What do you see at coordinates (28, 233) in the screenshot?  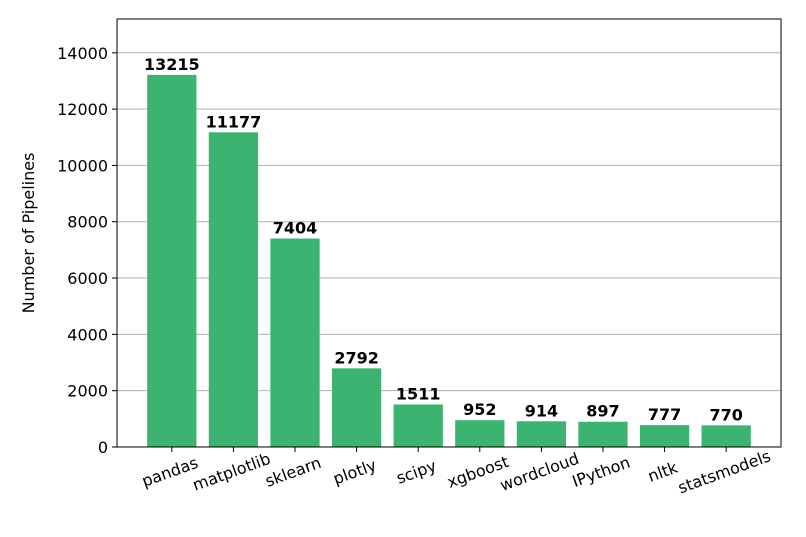 I see `y-axis-label: Number of Pipelines` at bounding box center [28, 233].